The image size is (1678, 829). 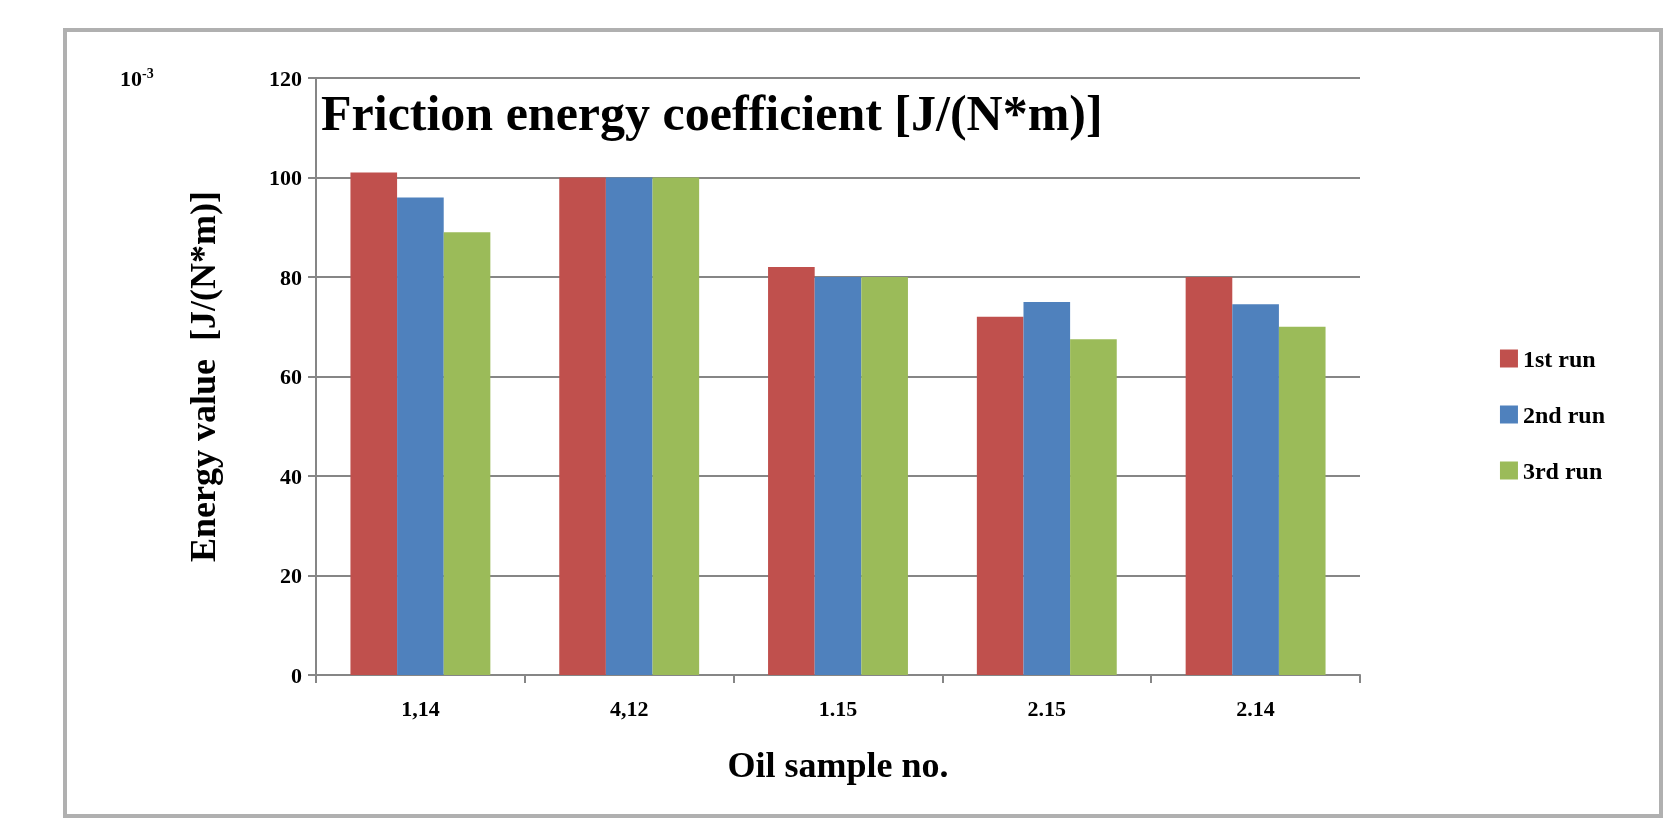 What do you see at coordinates (629, 708) in the screenshot?
I see `x-tick-label: 4,12` at bounding box center [629, 708].